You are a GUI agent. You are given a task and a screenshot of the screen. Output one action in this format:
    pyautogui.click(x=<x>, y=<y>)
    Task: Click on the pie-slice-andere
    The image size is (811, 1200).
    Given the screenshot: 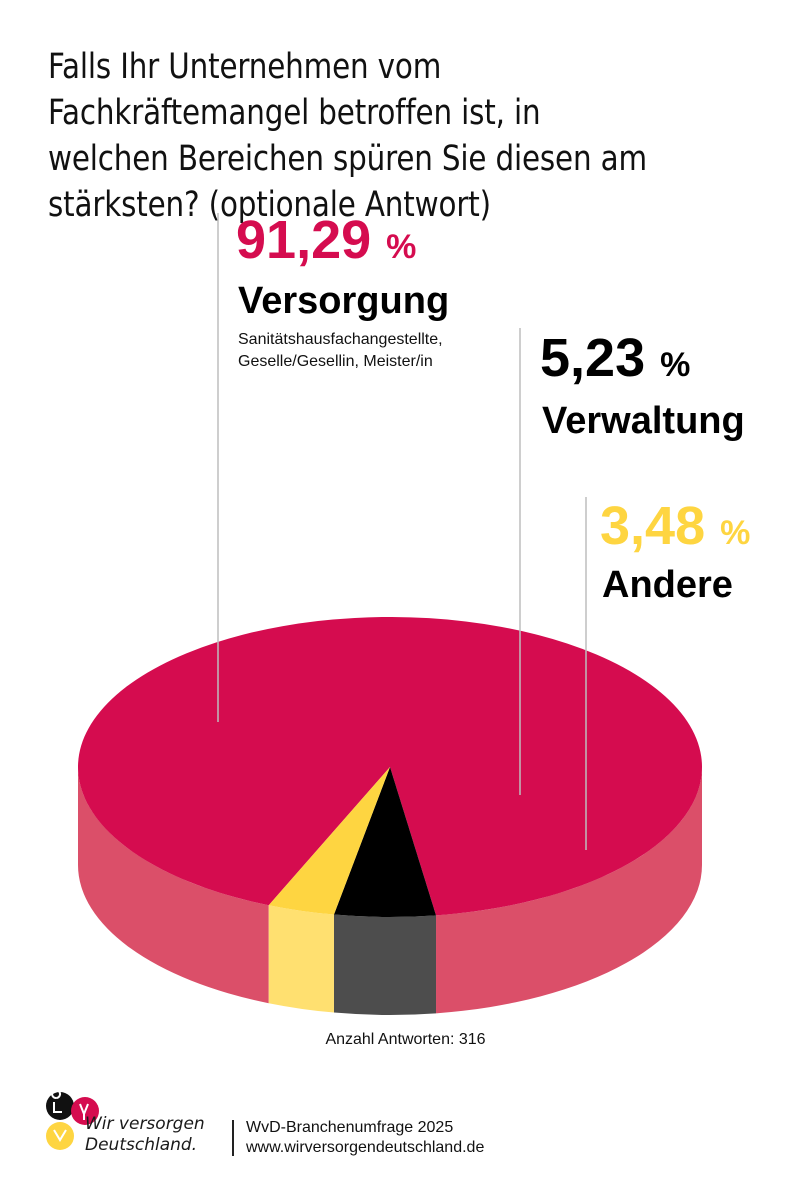 What is the action you would take?
    pyautogui.click(x=329, y=841)
    